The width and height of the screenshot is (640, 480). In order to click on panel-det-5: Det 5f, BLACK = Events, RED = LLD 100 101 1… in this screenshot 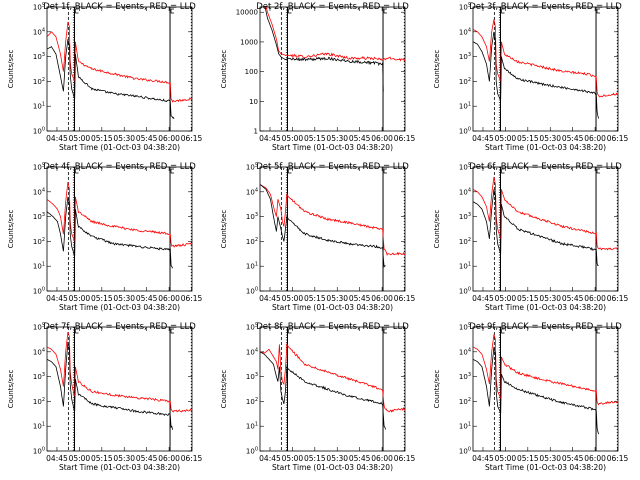, I will do `click(318, 237)`.